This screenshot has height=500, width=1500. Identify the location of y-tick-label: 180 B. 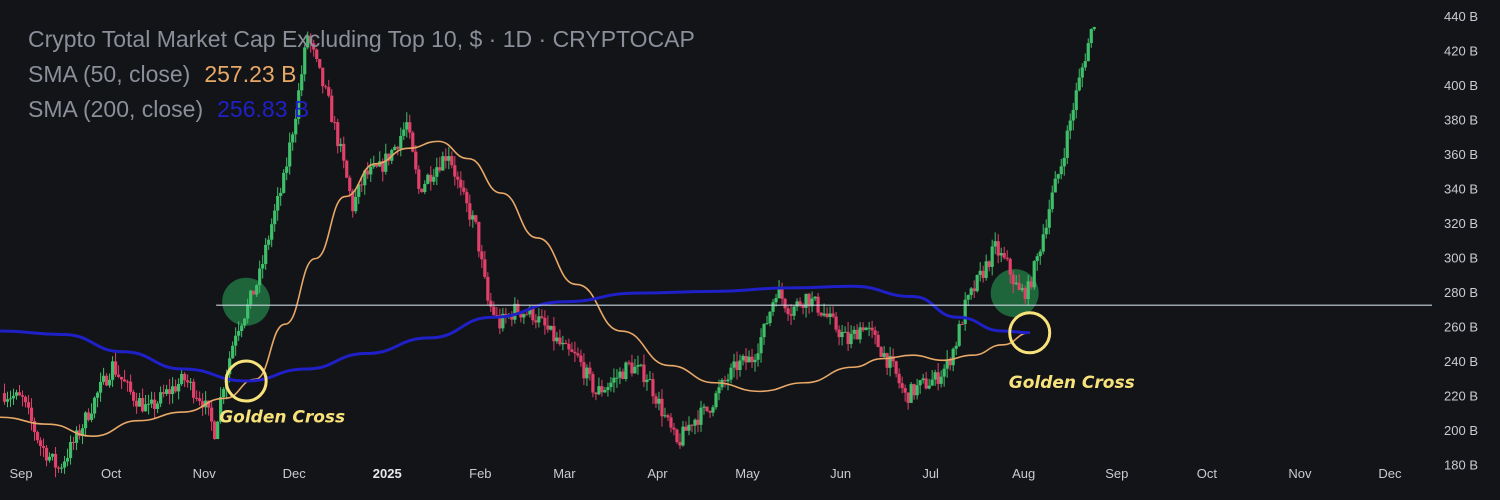
(1461, 465).